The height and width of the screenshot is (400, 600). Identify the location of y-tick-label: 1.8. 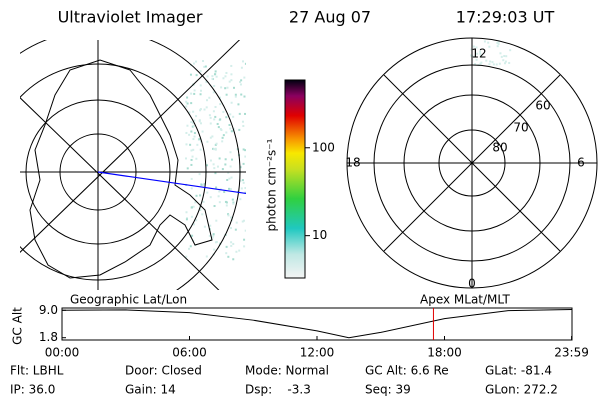
(48, 337).